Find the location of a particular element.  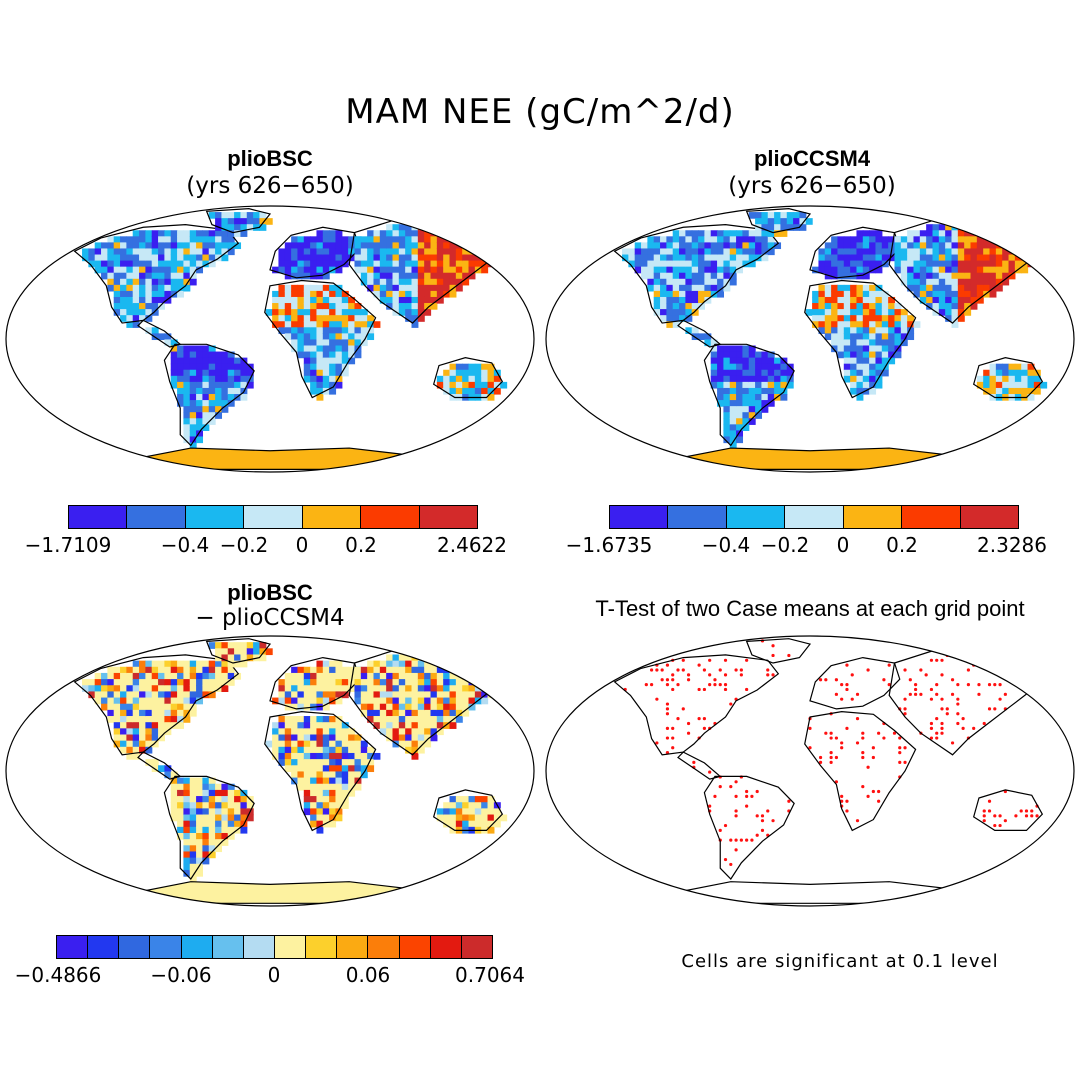

cb1-label: −0.4 is located at coordinates (185, 545).